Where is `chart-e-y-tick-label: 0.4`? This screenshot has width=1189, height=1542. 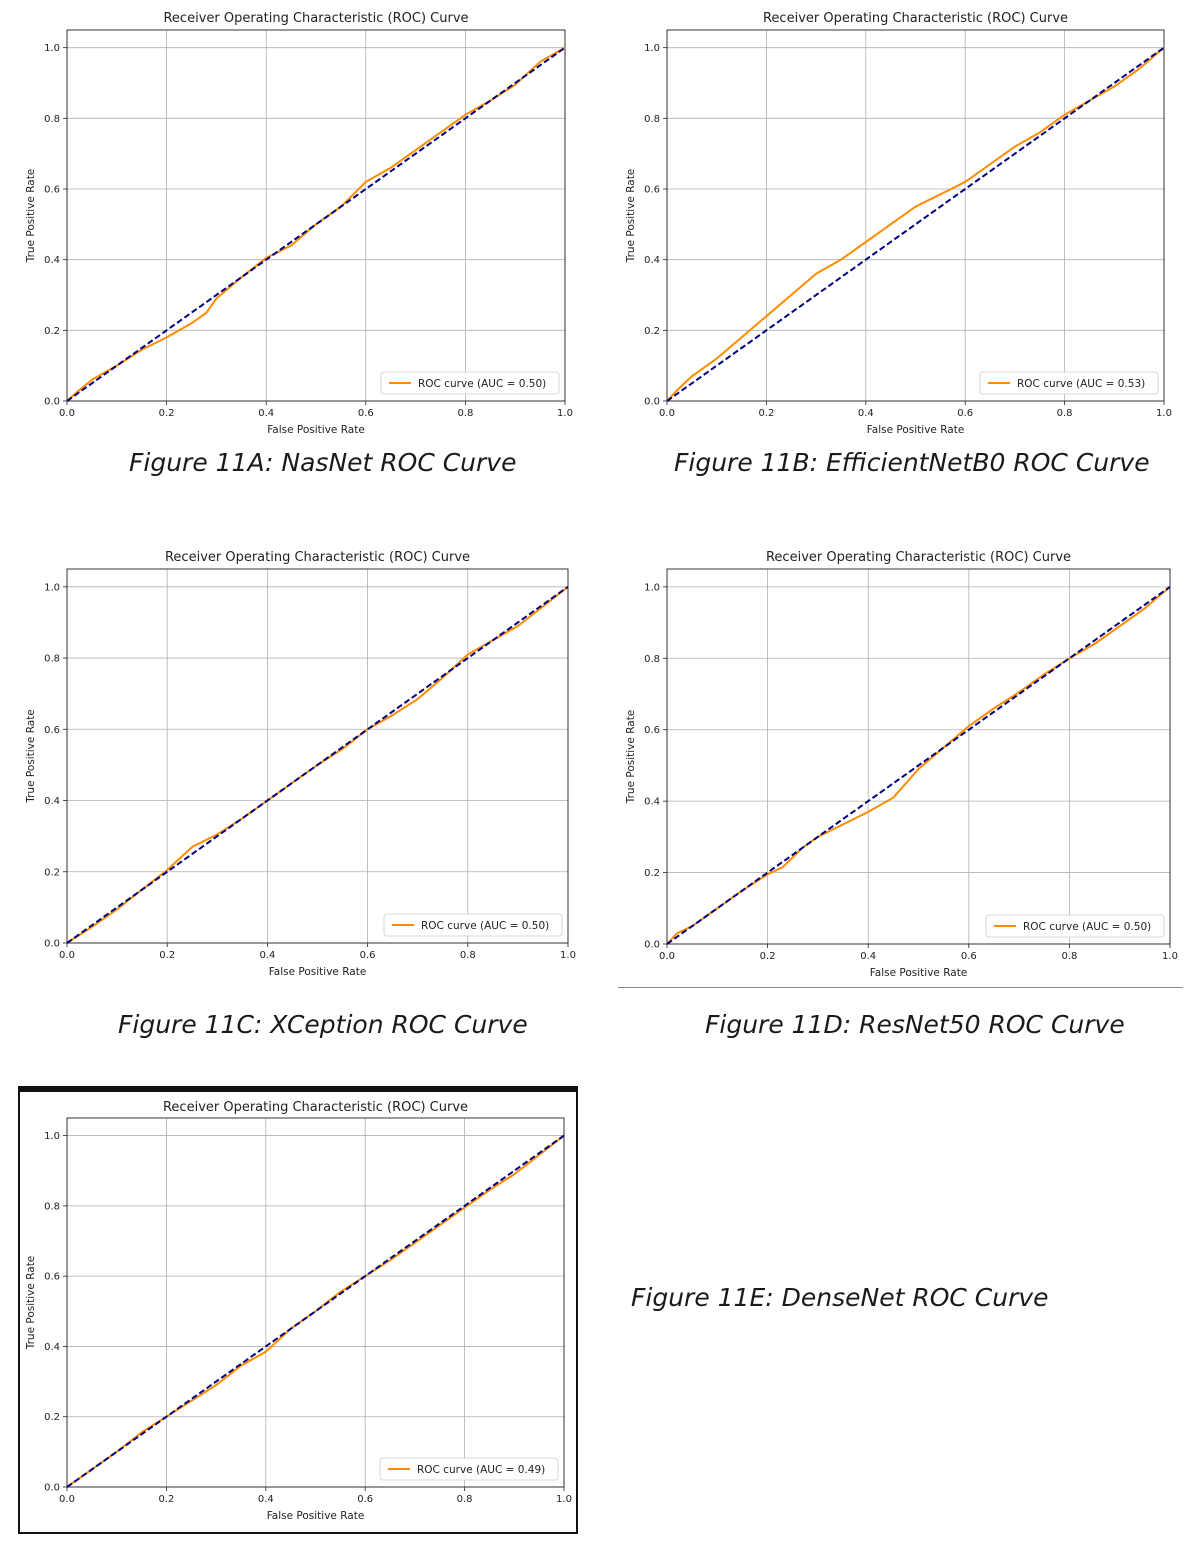
chart-e-y-tick-label: 0.4 is located at coordinates (52, 1347).